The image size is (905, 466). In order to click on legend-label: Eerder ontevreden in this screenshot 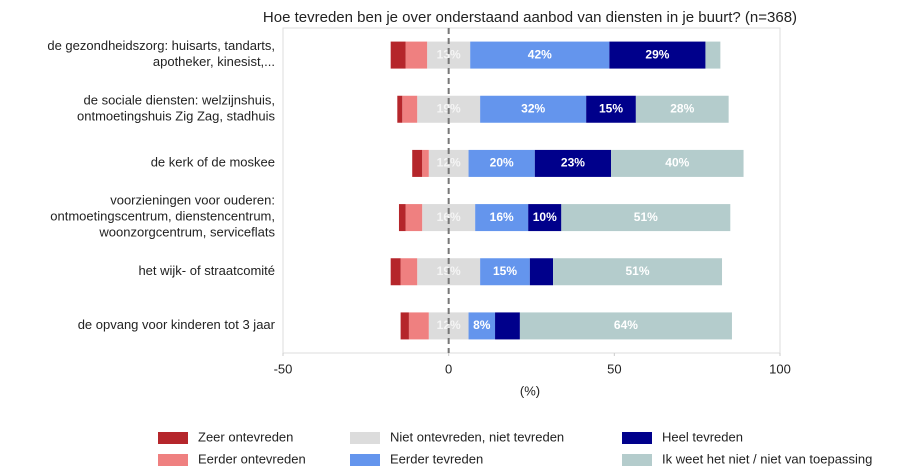, I will do `click(252, 458)`.